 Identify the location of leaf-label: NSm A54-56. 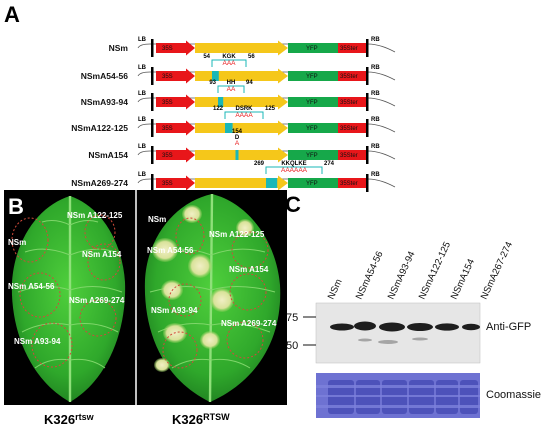
(31, 286).